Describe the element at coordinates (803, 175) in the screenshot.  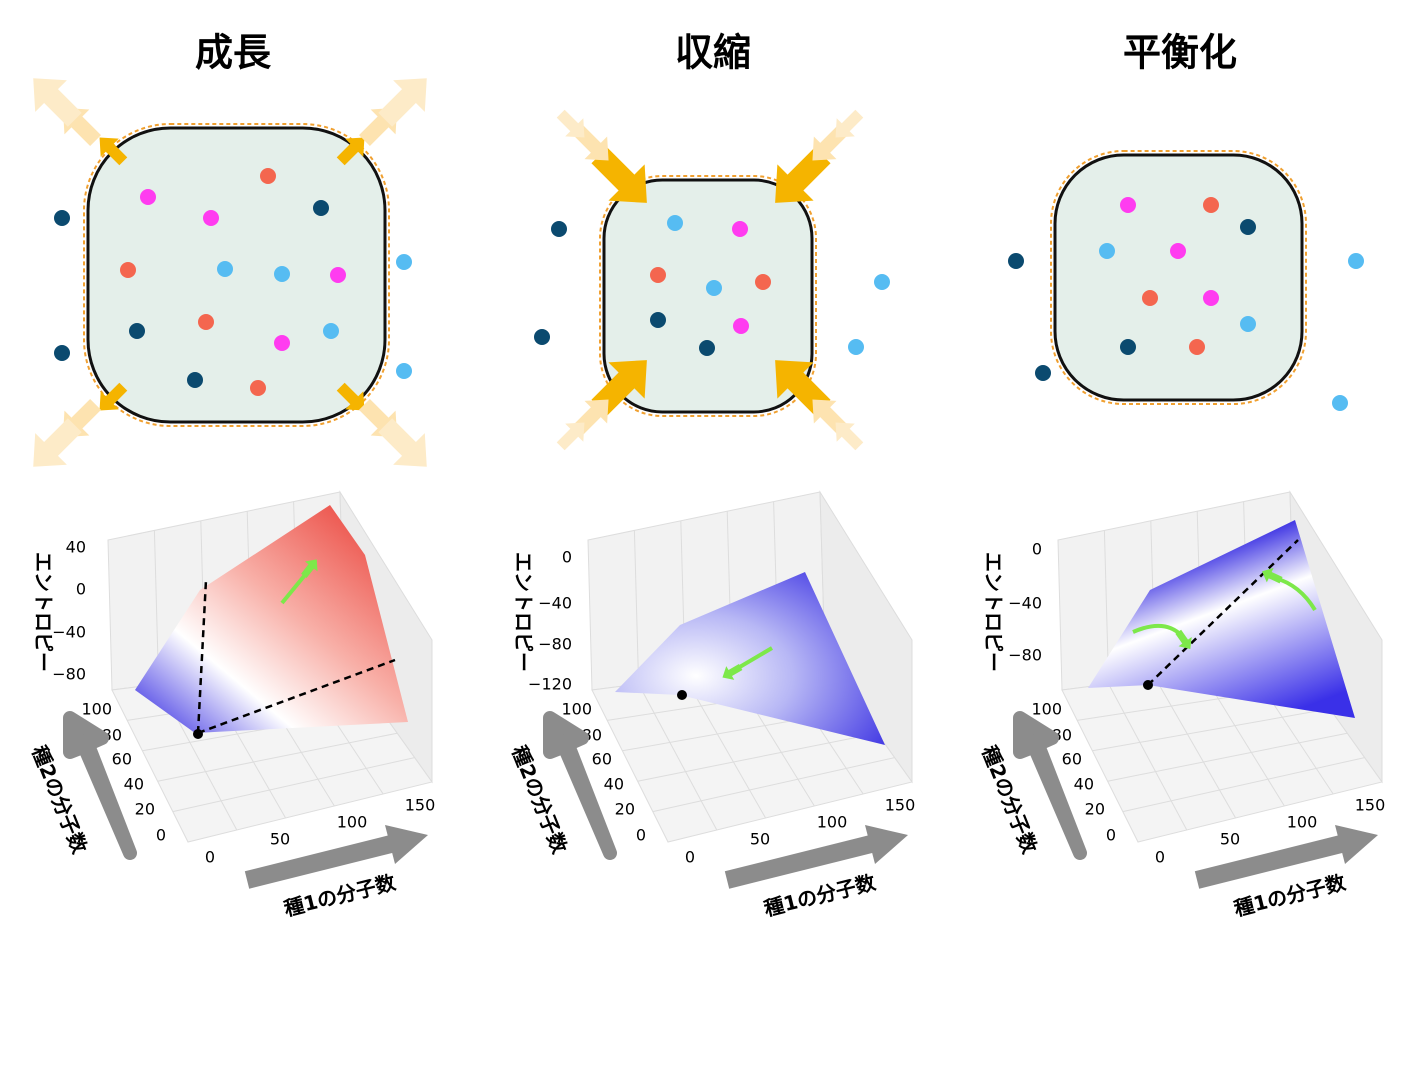
I see `shrink-arrow-shape` at that location.